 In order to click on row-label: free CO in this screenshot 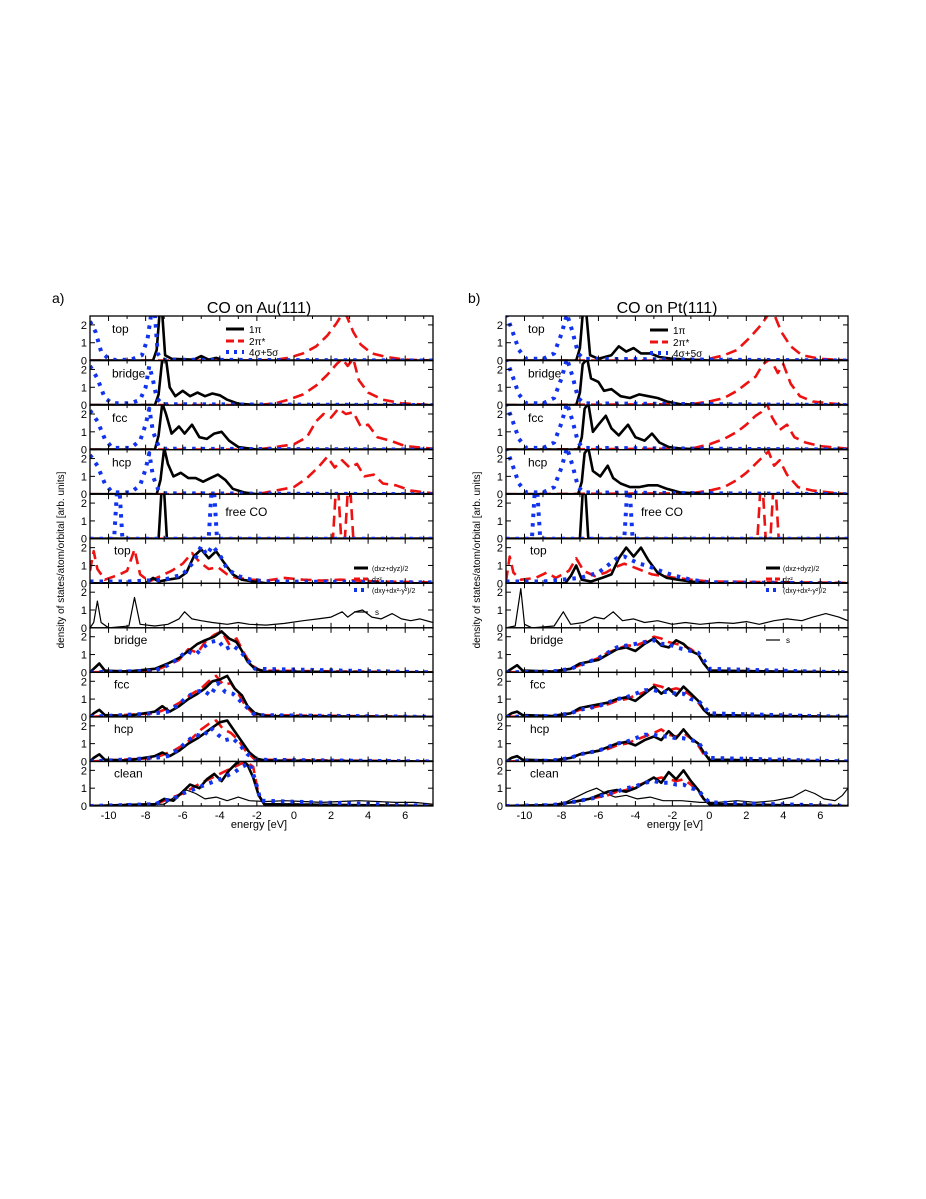, I will do `click(662, 512)`.